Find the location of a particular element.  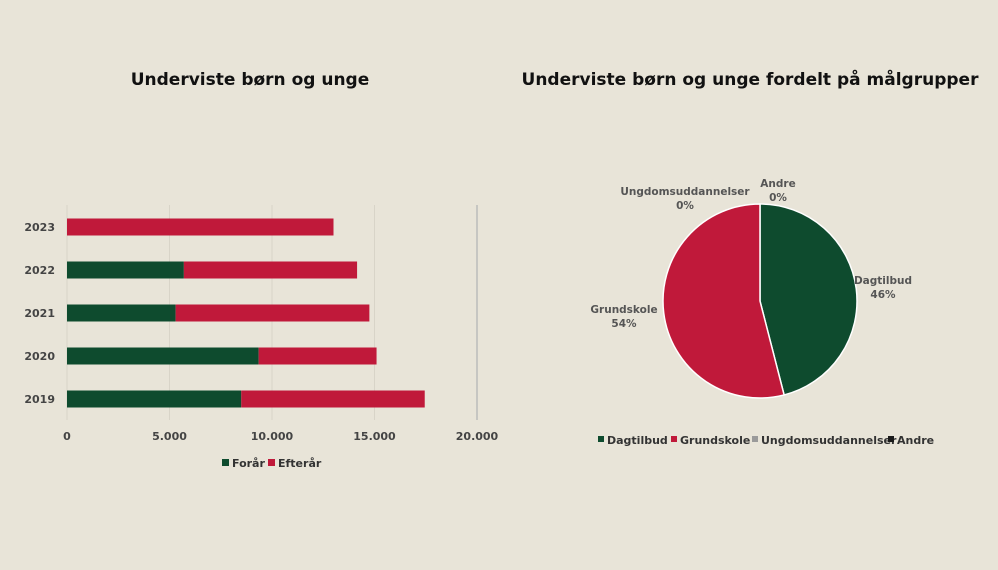

y-tick-label: 2022 is located at coordinates (39, 270).